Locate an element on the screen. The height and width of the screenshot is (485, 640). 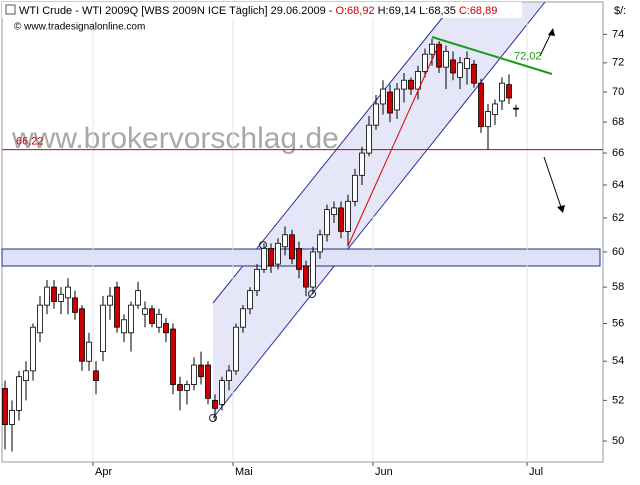
y-tick-label: 62 is located at coordinates (618, 218).